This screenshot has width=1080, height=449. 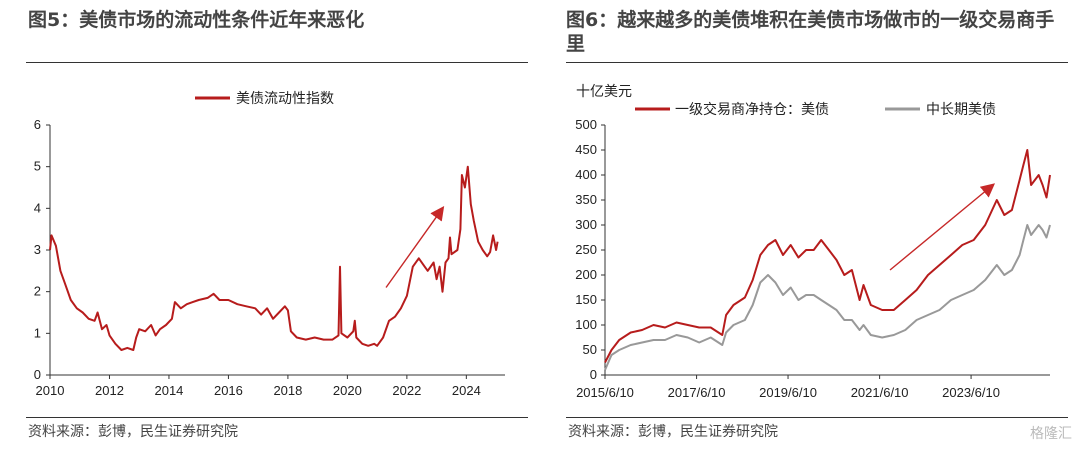 What do you see at coordinates (228, 390) in the screenshot?
I see `x-tick-label: 2016` at bounding box center [228, 390].